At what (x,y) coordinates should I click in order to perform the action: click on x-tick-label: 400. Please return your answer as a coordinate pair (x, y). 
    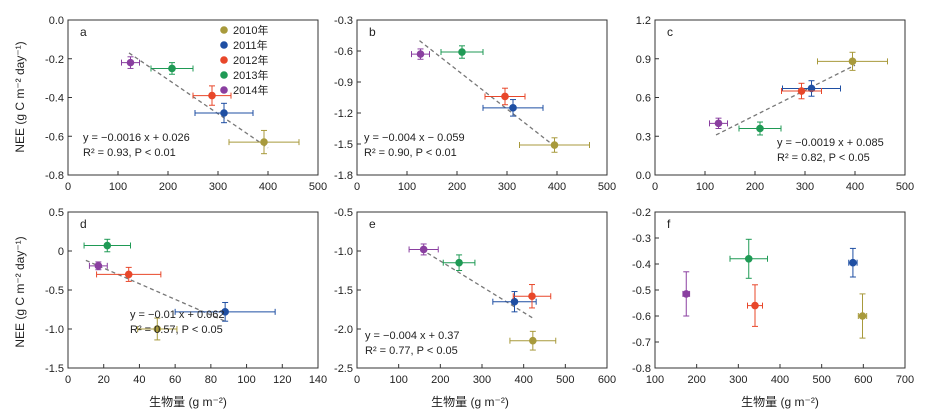
    Looking at the image, I should click on (557, 187).